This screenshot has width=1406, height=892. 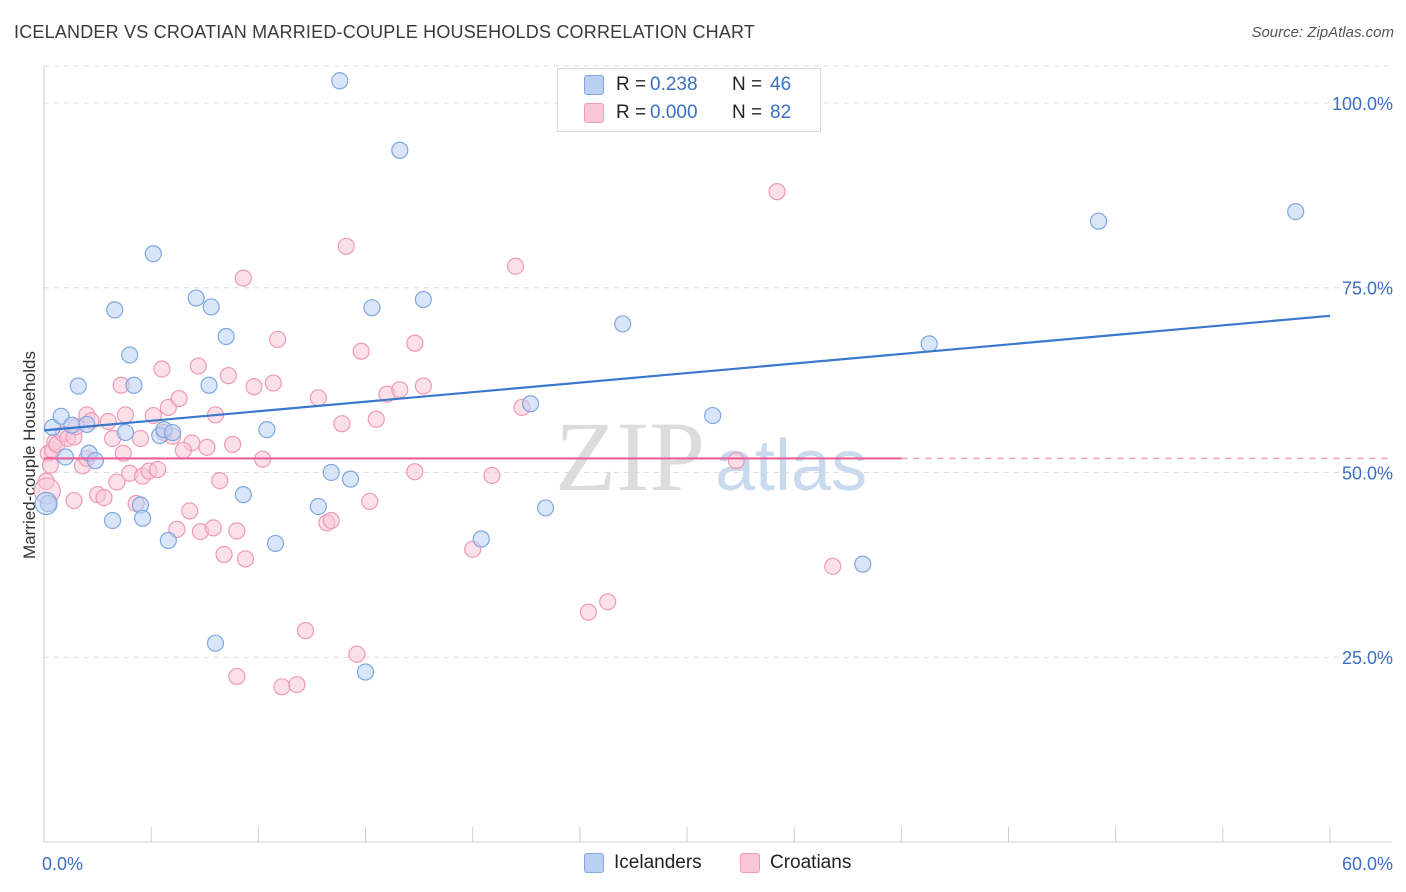 I want to click on y-tick-label: 50.0%, so click(x=1367, y=473).